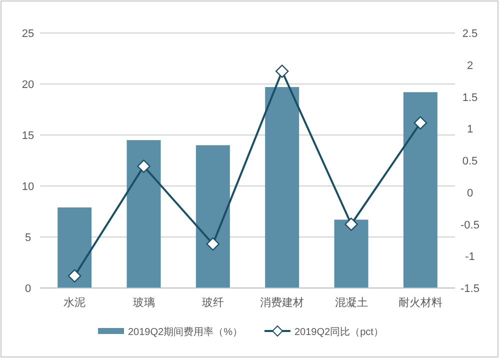  What do you see at coordinates (28, 187) in the screenshot?
I see `y-tick-label: 10` at bounding box center [28, 187].